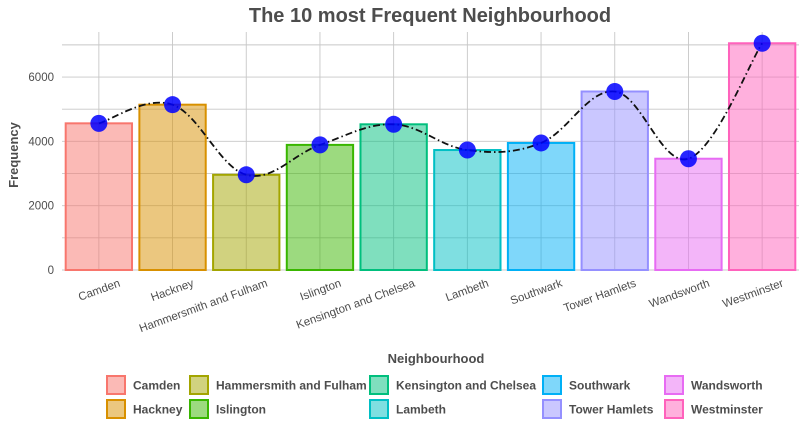  Describe the element at coordinates (13, 154) in the screenshot. I see `y-axis-title: Frequency` at that location.